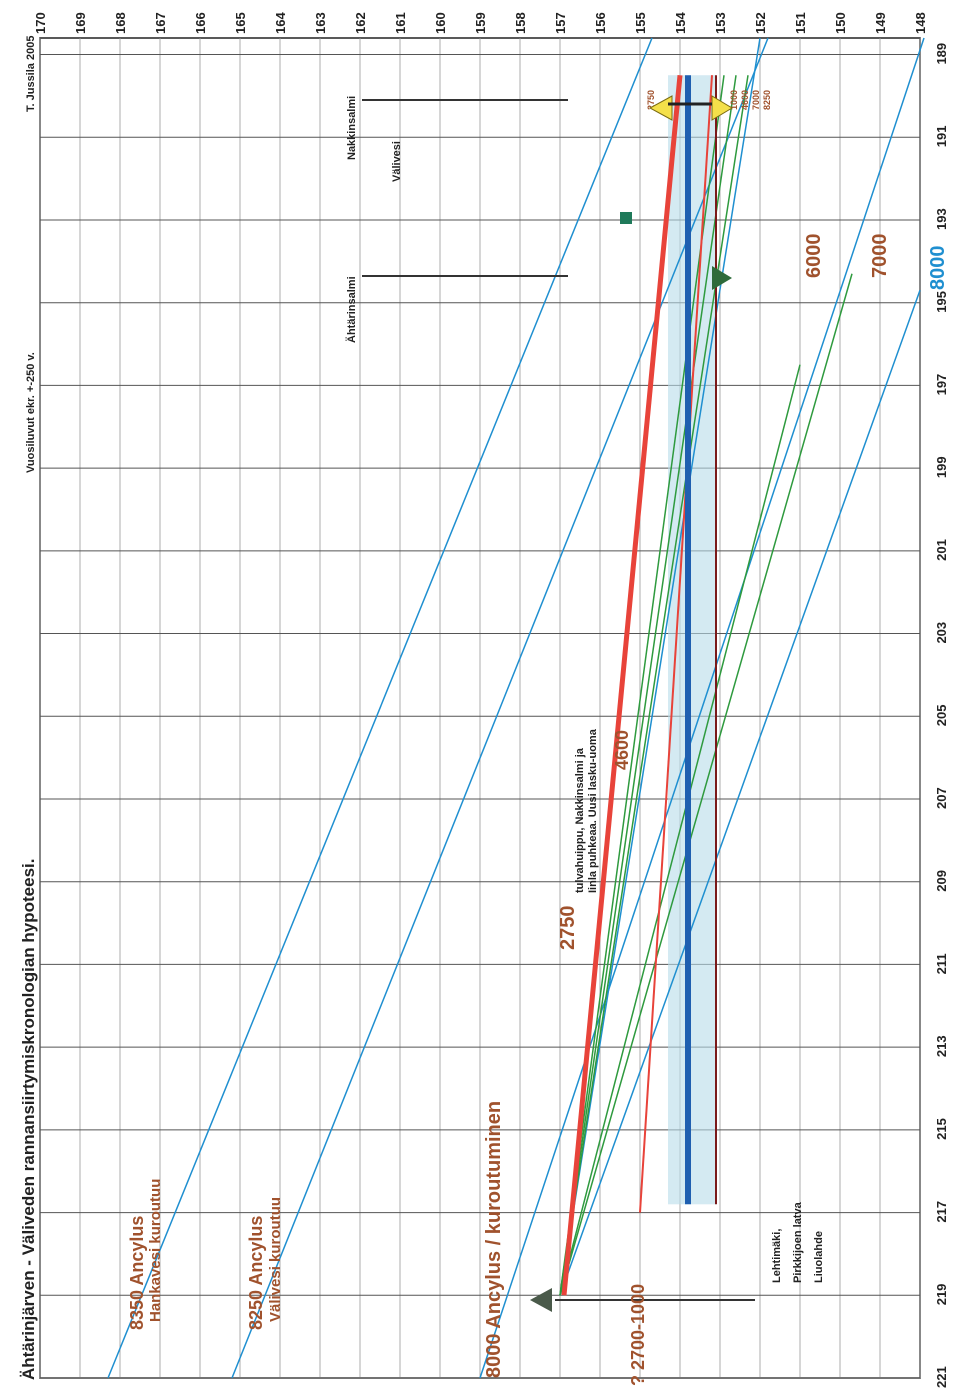 This screenshot has height=1392, width=953. Describe the element at coordinates (920, 23) in the screenshot. I see `tick-label-elevation: 148` at that location.